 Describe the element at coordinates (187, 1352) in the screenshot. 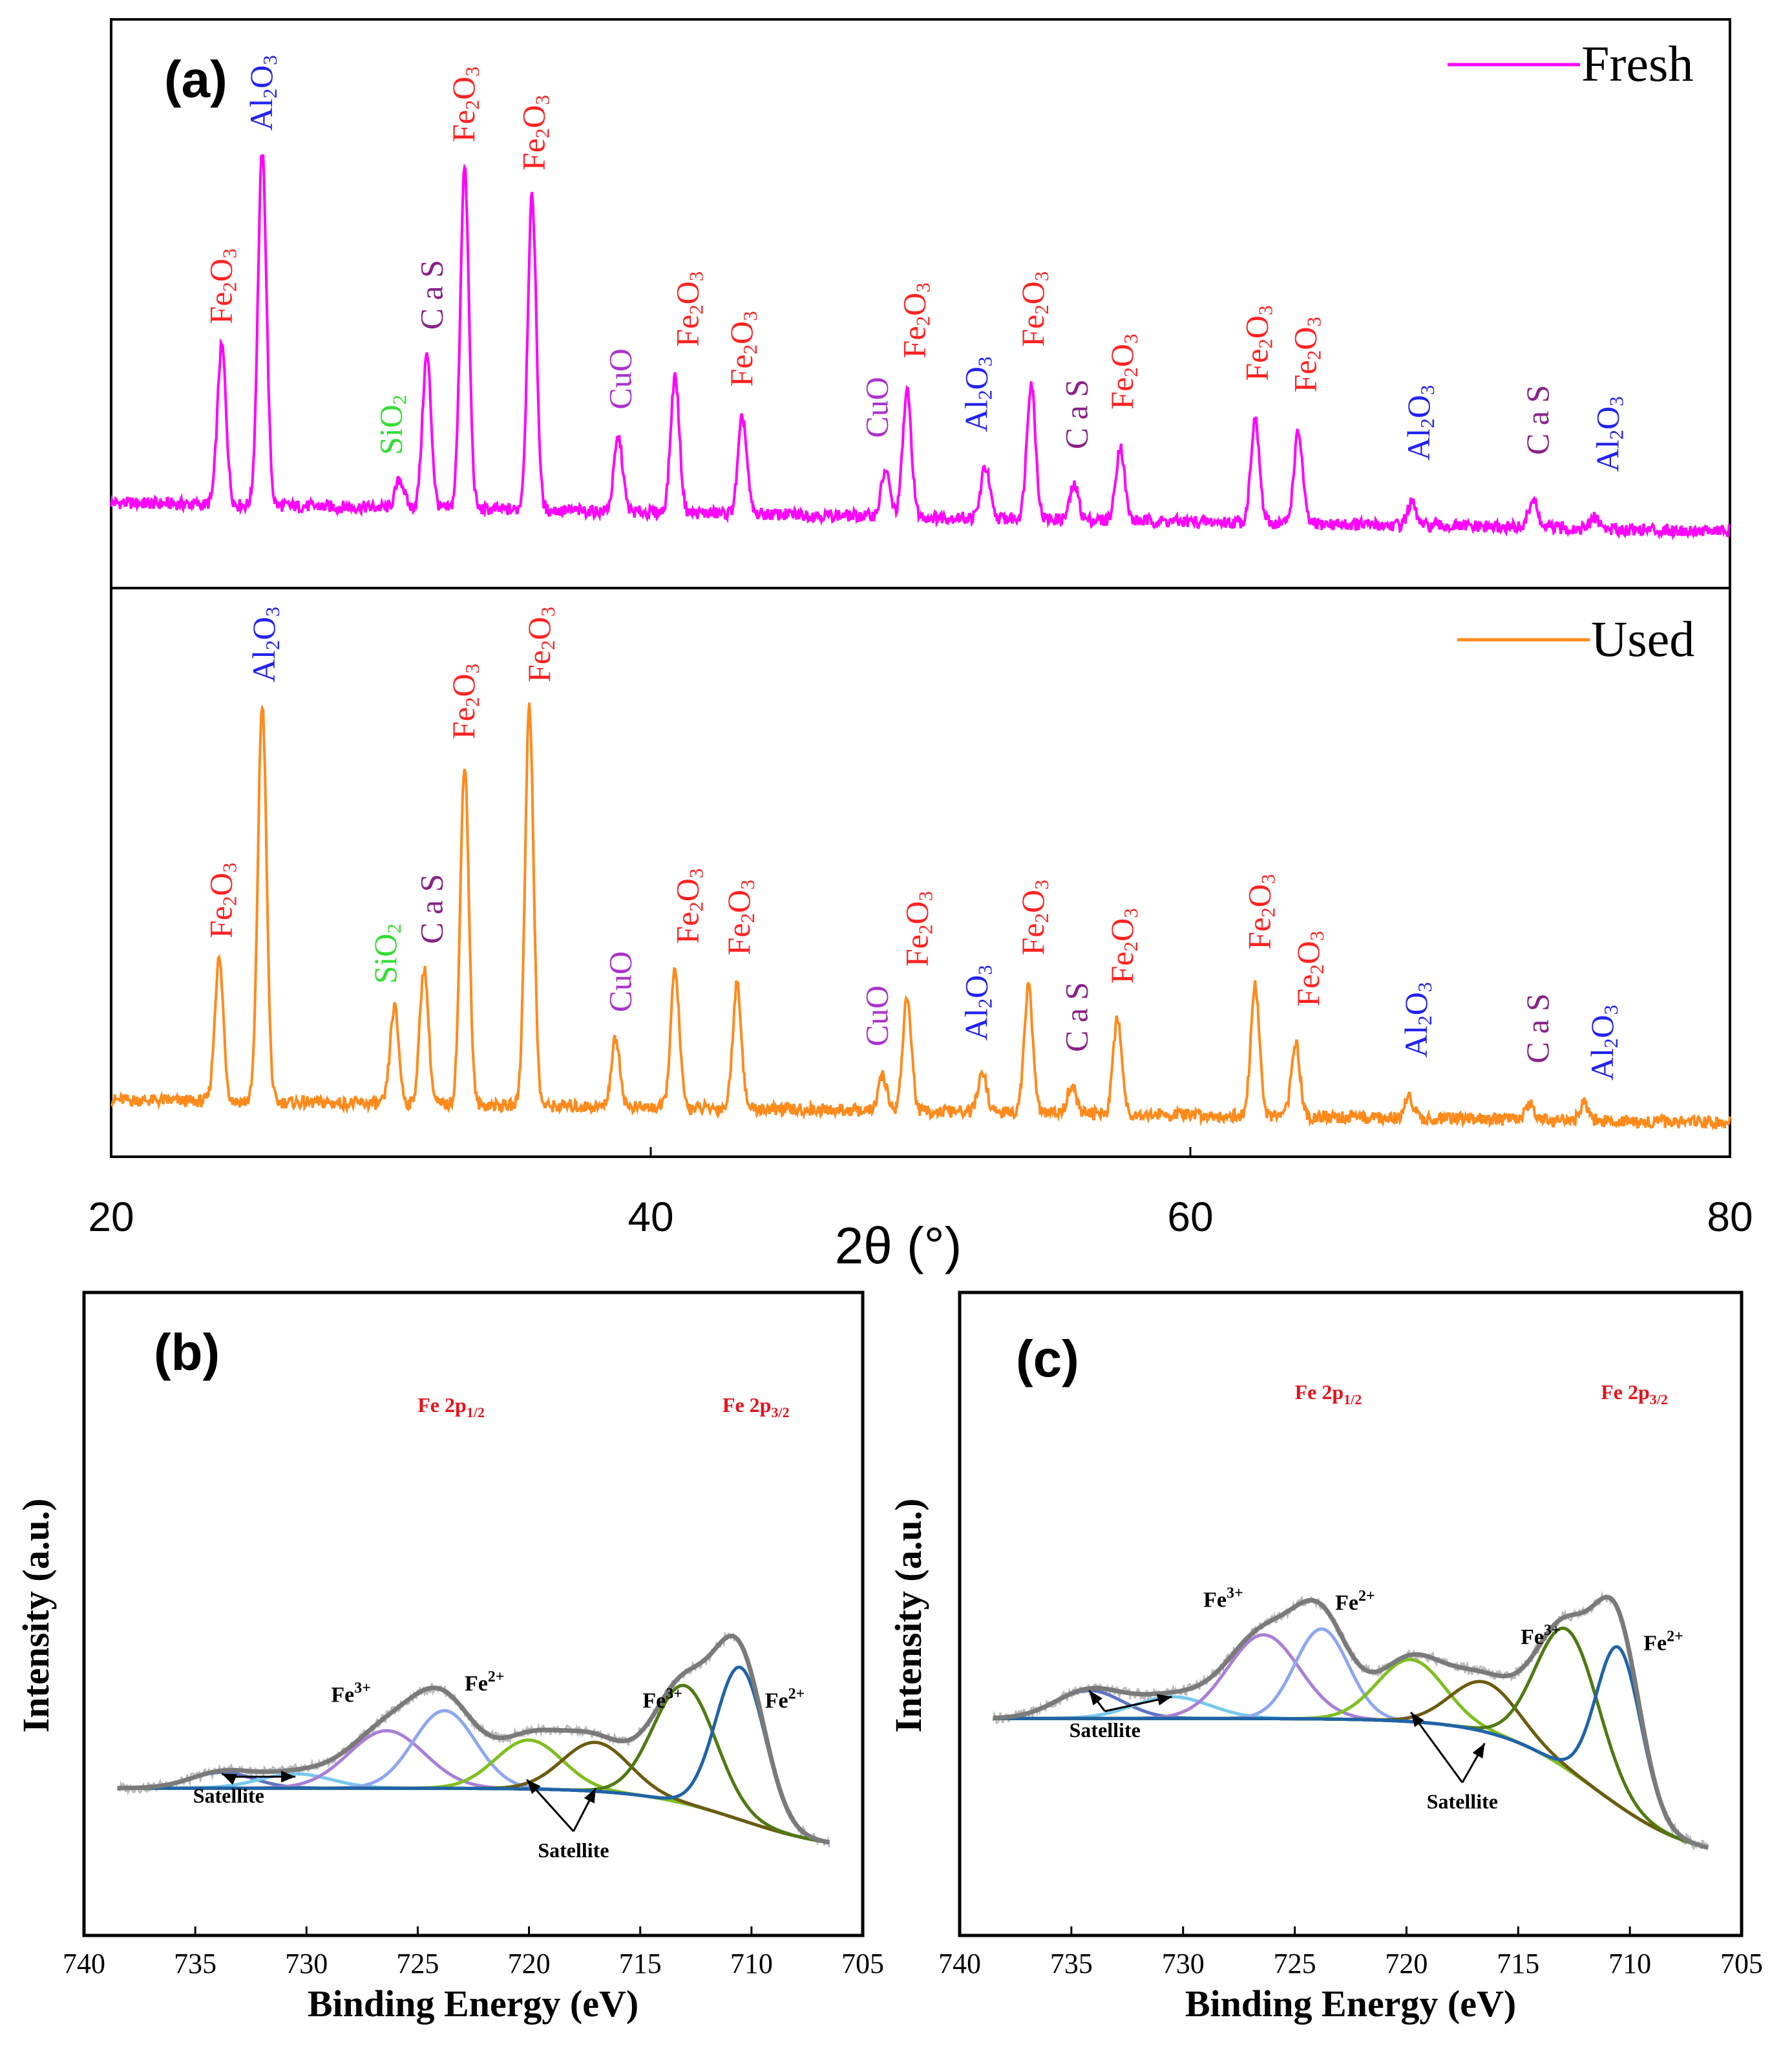

I see `panel-b-label: (b)` at that location.